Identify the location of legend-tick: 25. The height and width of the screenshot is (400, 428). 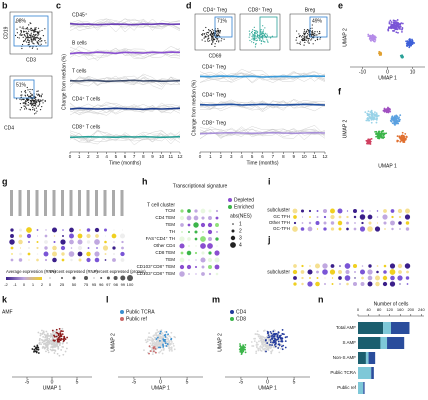
(62, 284).